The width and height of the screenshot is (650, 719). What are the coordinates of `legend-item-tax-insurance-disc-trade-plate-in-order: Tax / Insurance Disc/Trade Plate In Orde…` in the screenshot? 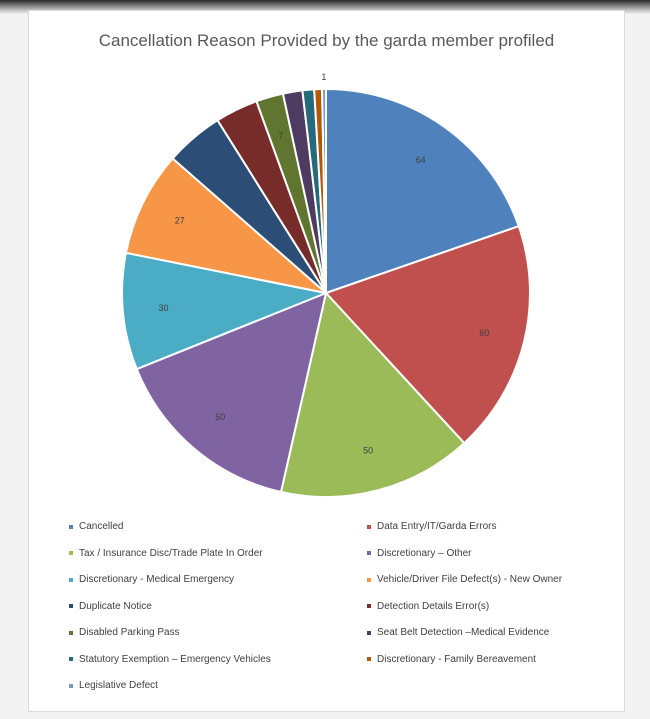 It's located at (166, 553).